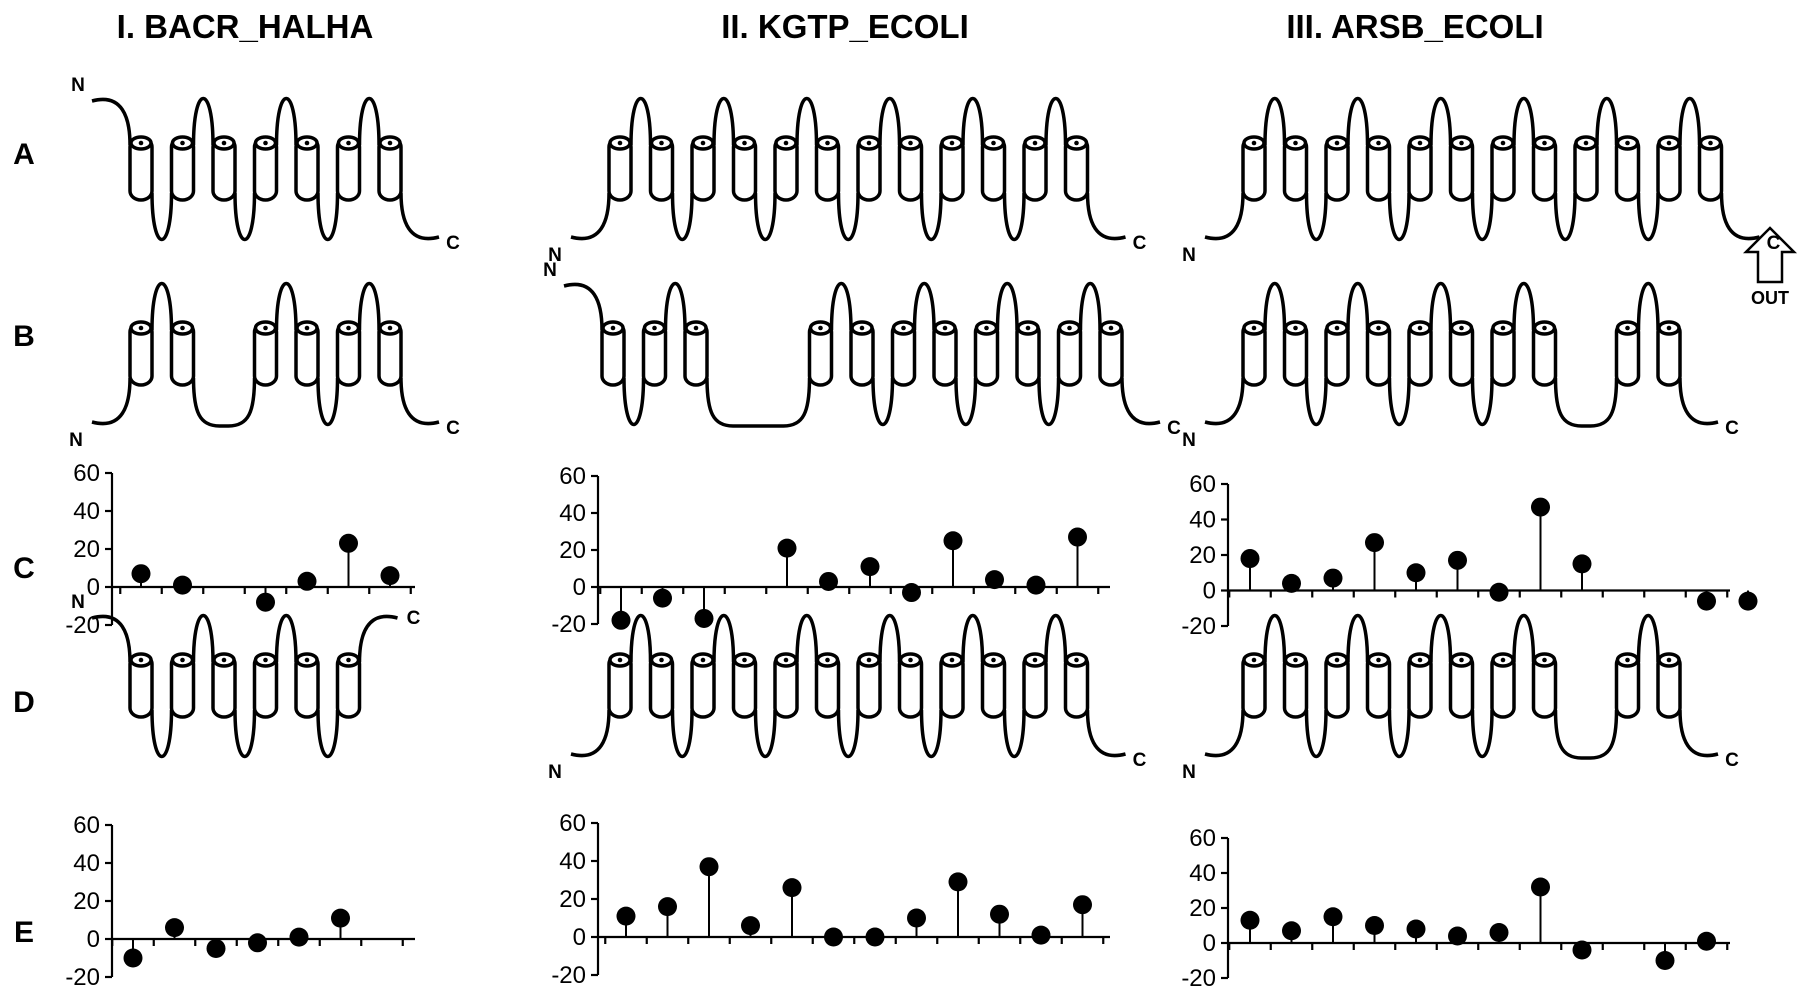  What do you see at coordinates (830, 899) in the screenshot?
I see `stem-chart-2-e: 60 40 20 0 -20` at bounding box center [830, 899].